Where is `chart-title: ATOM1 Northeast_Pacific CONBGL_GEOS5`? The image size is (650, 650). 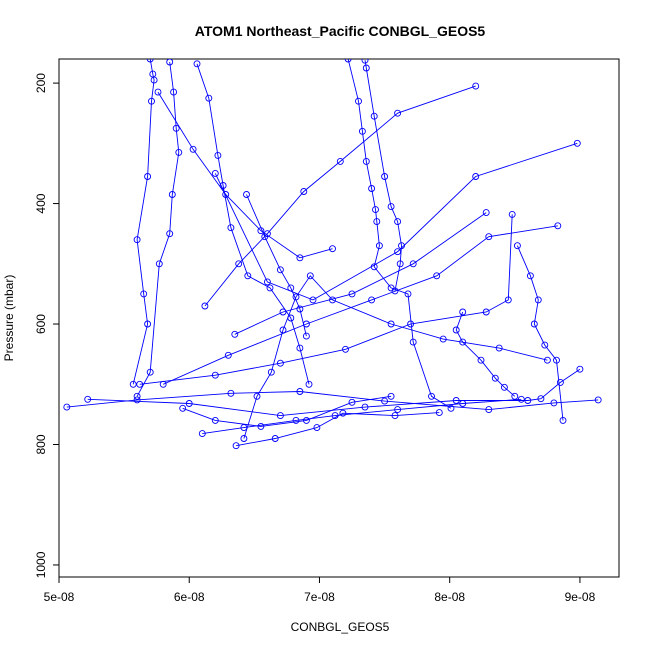
chart-title: ATOM1 Northeast_Pacific CONBGL_GEOS5 is located at coordinates (340, 31).